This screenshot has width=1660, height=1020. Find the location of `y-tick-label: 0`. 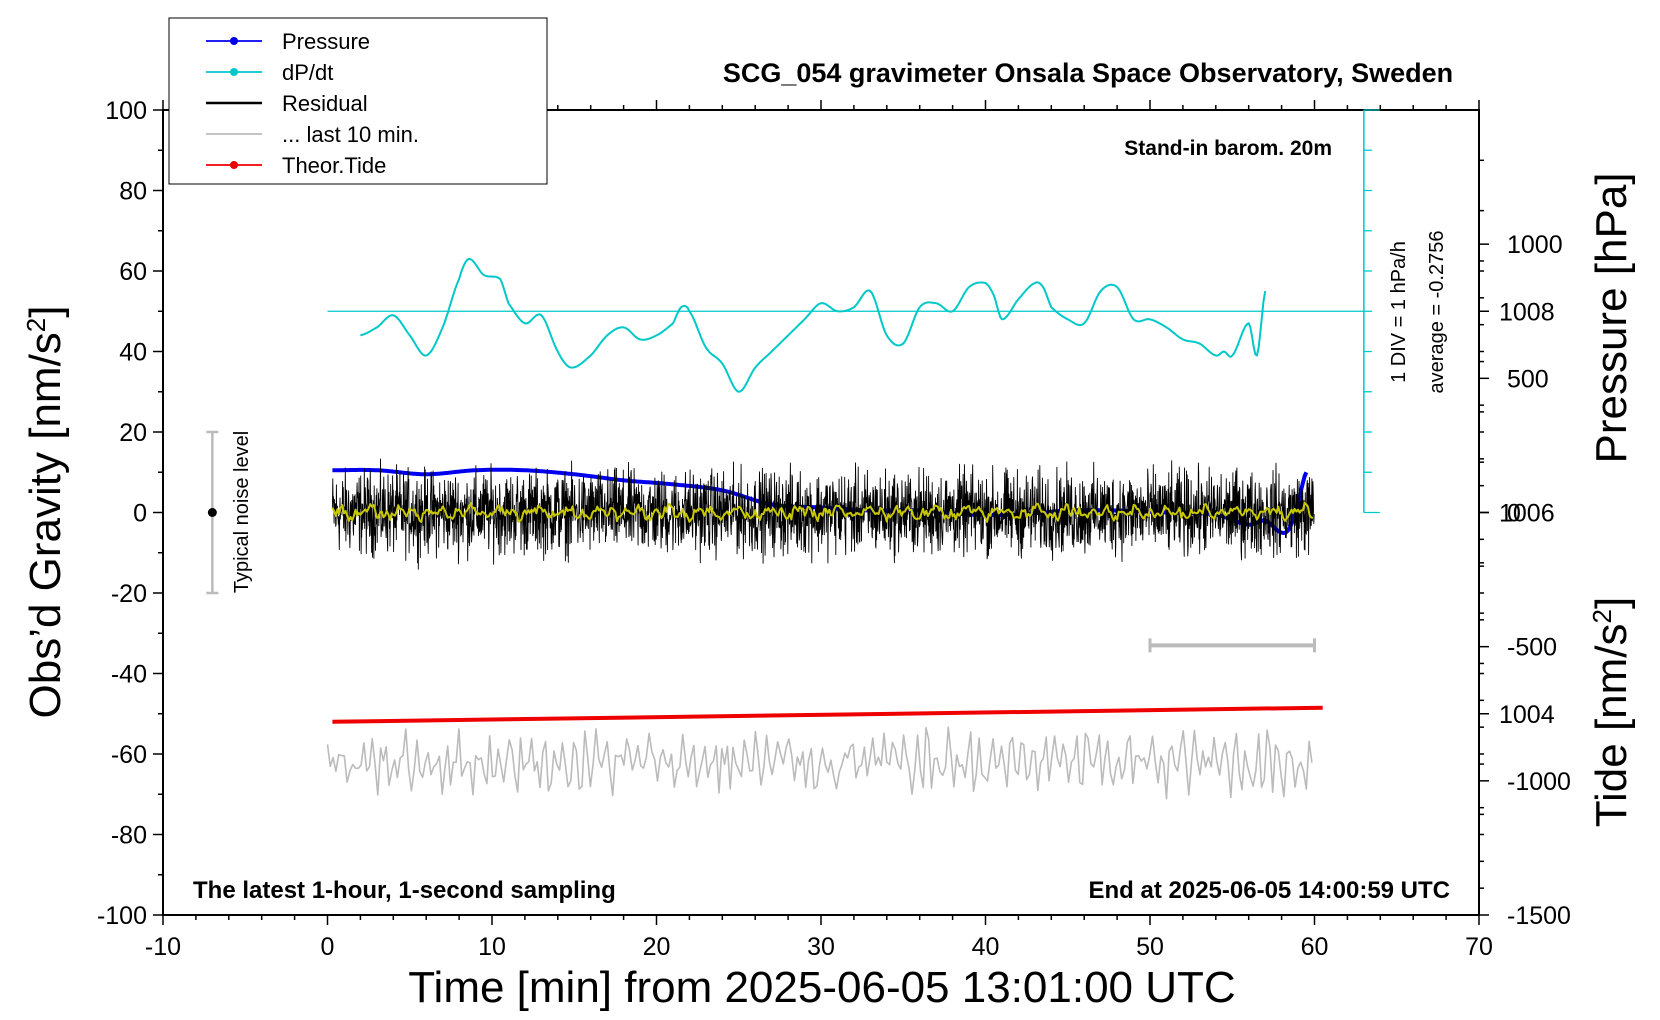

y-tick-label: 0 is located at coordinates (140, 514).